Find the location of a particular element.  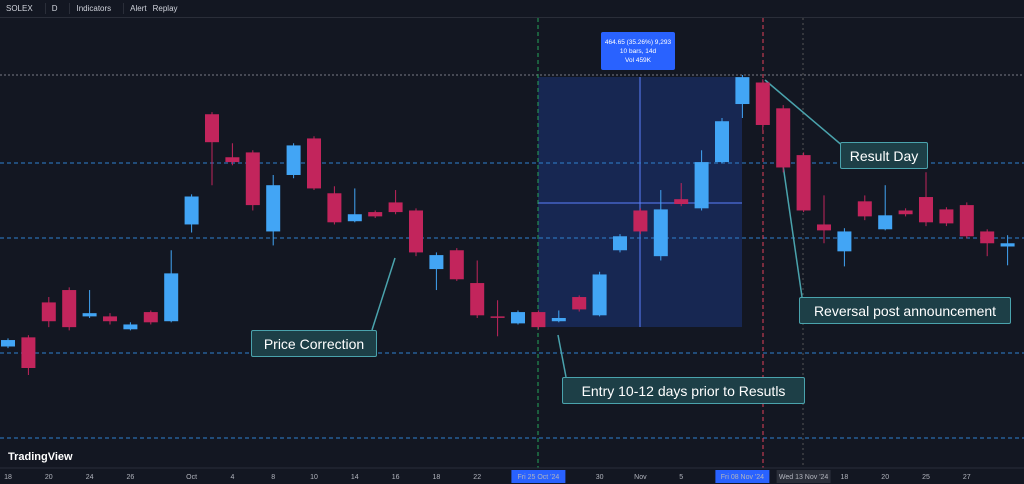

x-tick-label: 10 is located at coordinates (314, 477).